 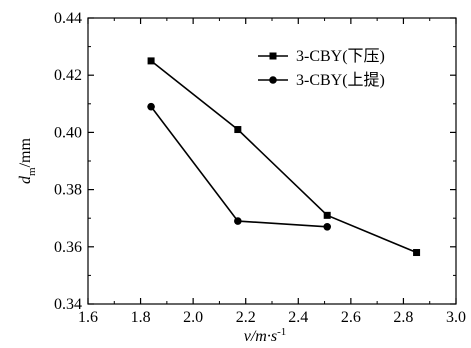 What do you see at coordinates (68, 190) in the screenshot?
I see `y-tick-label: 0.38` at bounding box center [68, 190].